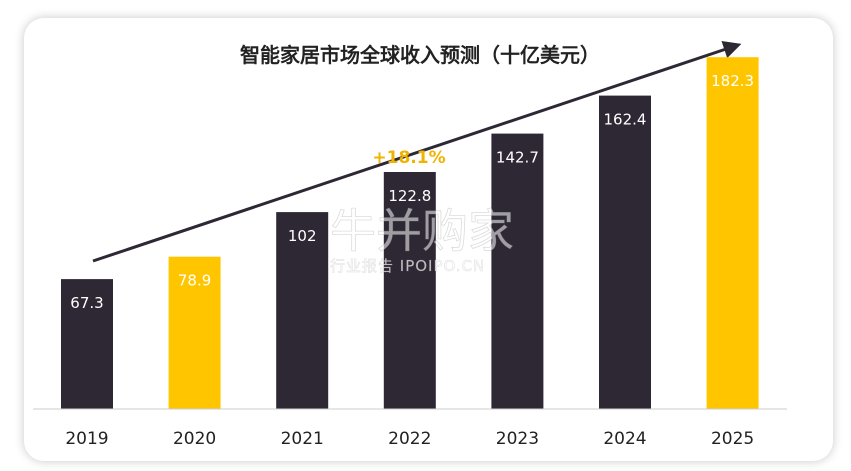 Image resolution: width=851 pixels, height=471 pixels. I want to click on bar-2022, so click(409, 290).